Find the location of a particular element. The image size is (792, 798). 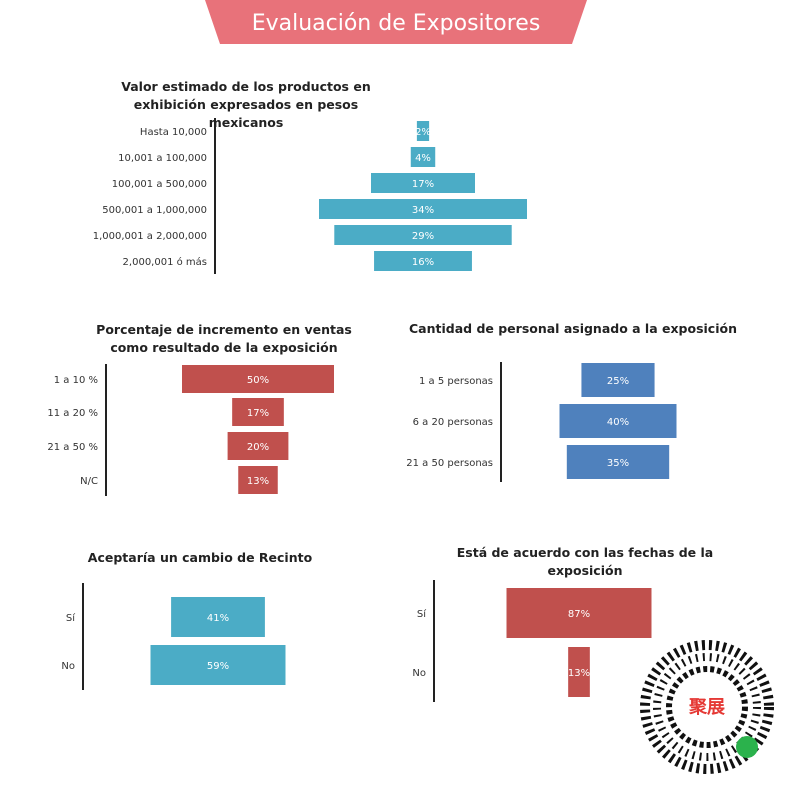

category-label: 1,000,001 a 2,000,000 is located at coordinates (150, 236).